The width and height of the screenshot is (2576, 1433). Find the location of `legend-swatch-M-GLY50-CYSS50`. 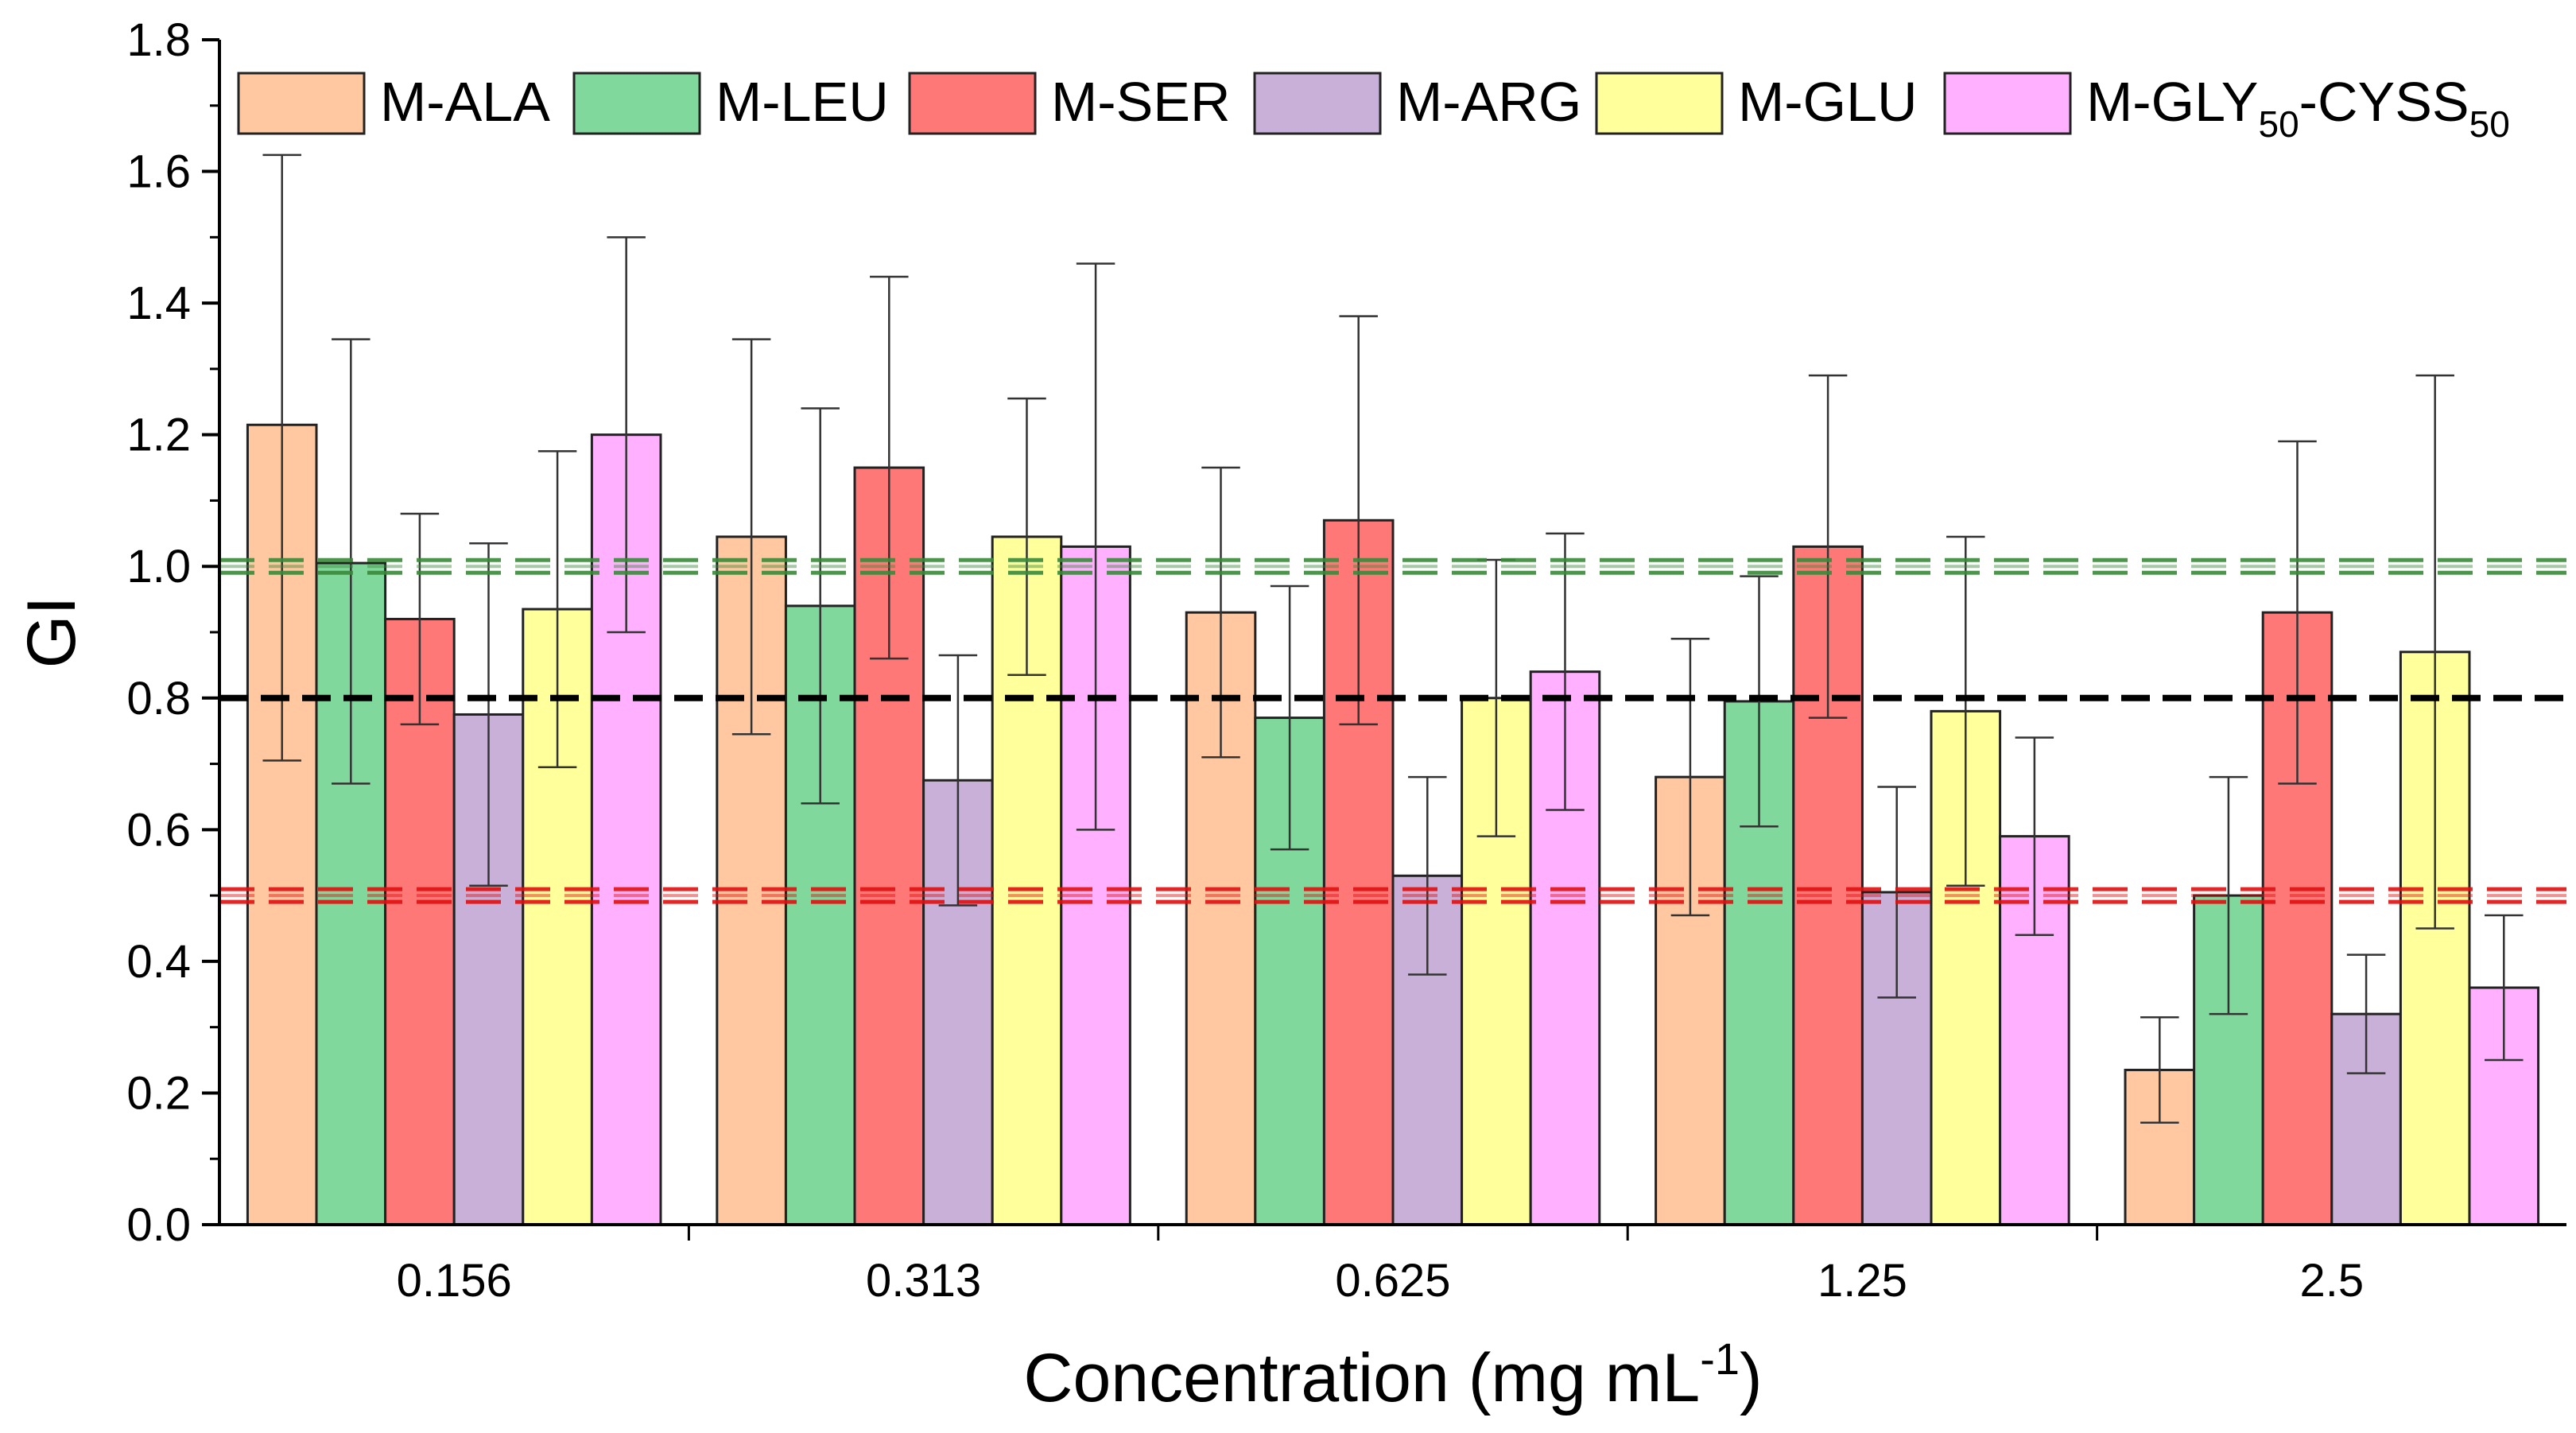

legend-swatch-M-GLY50-CYSS50 is located at coordinates (2007, 103).